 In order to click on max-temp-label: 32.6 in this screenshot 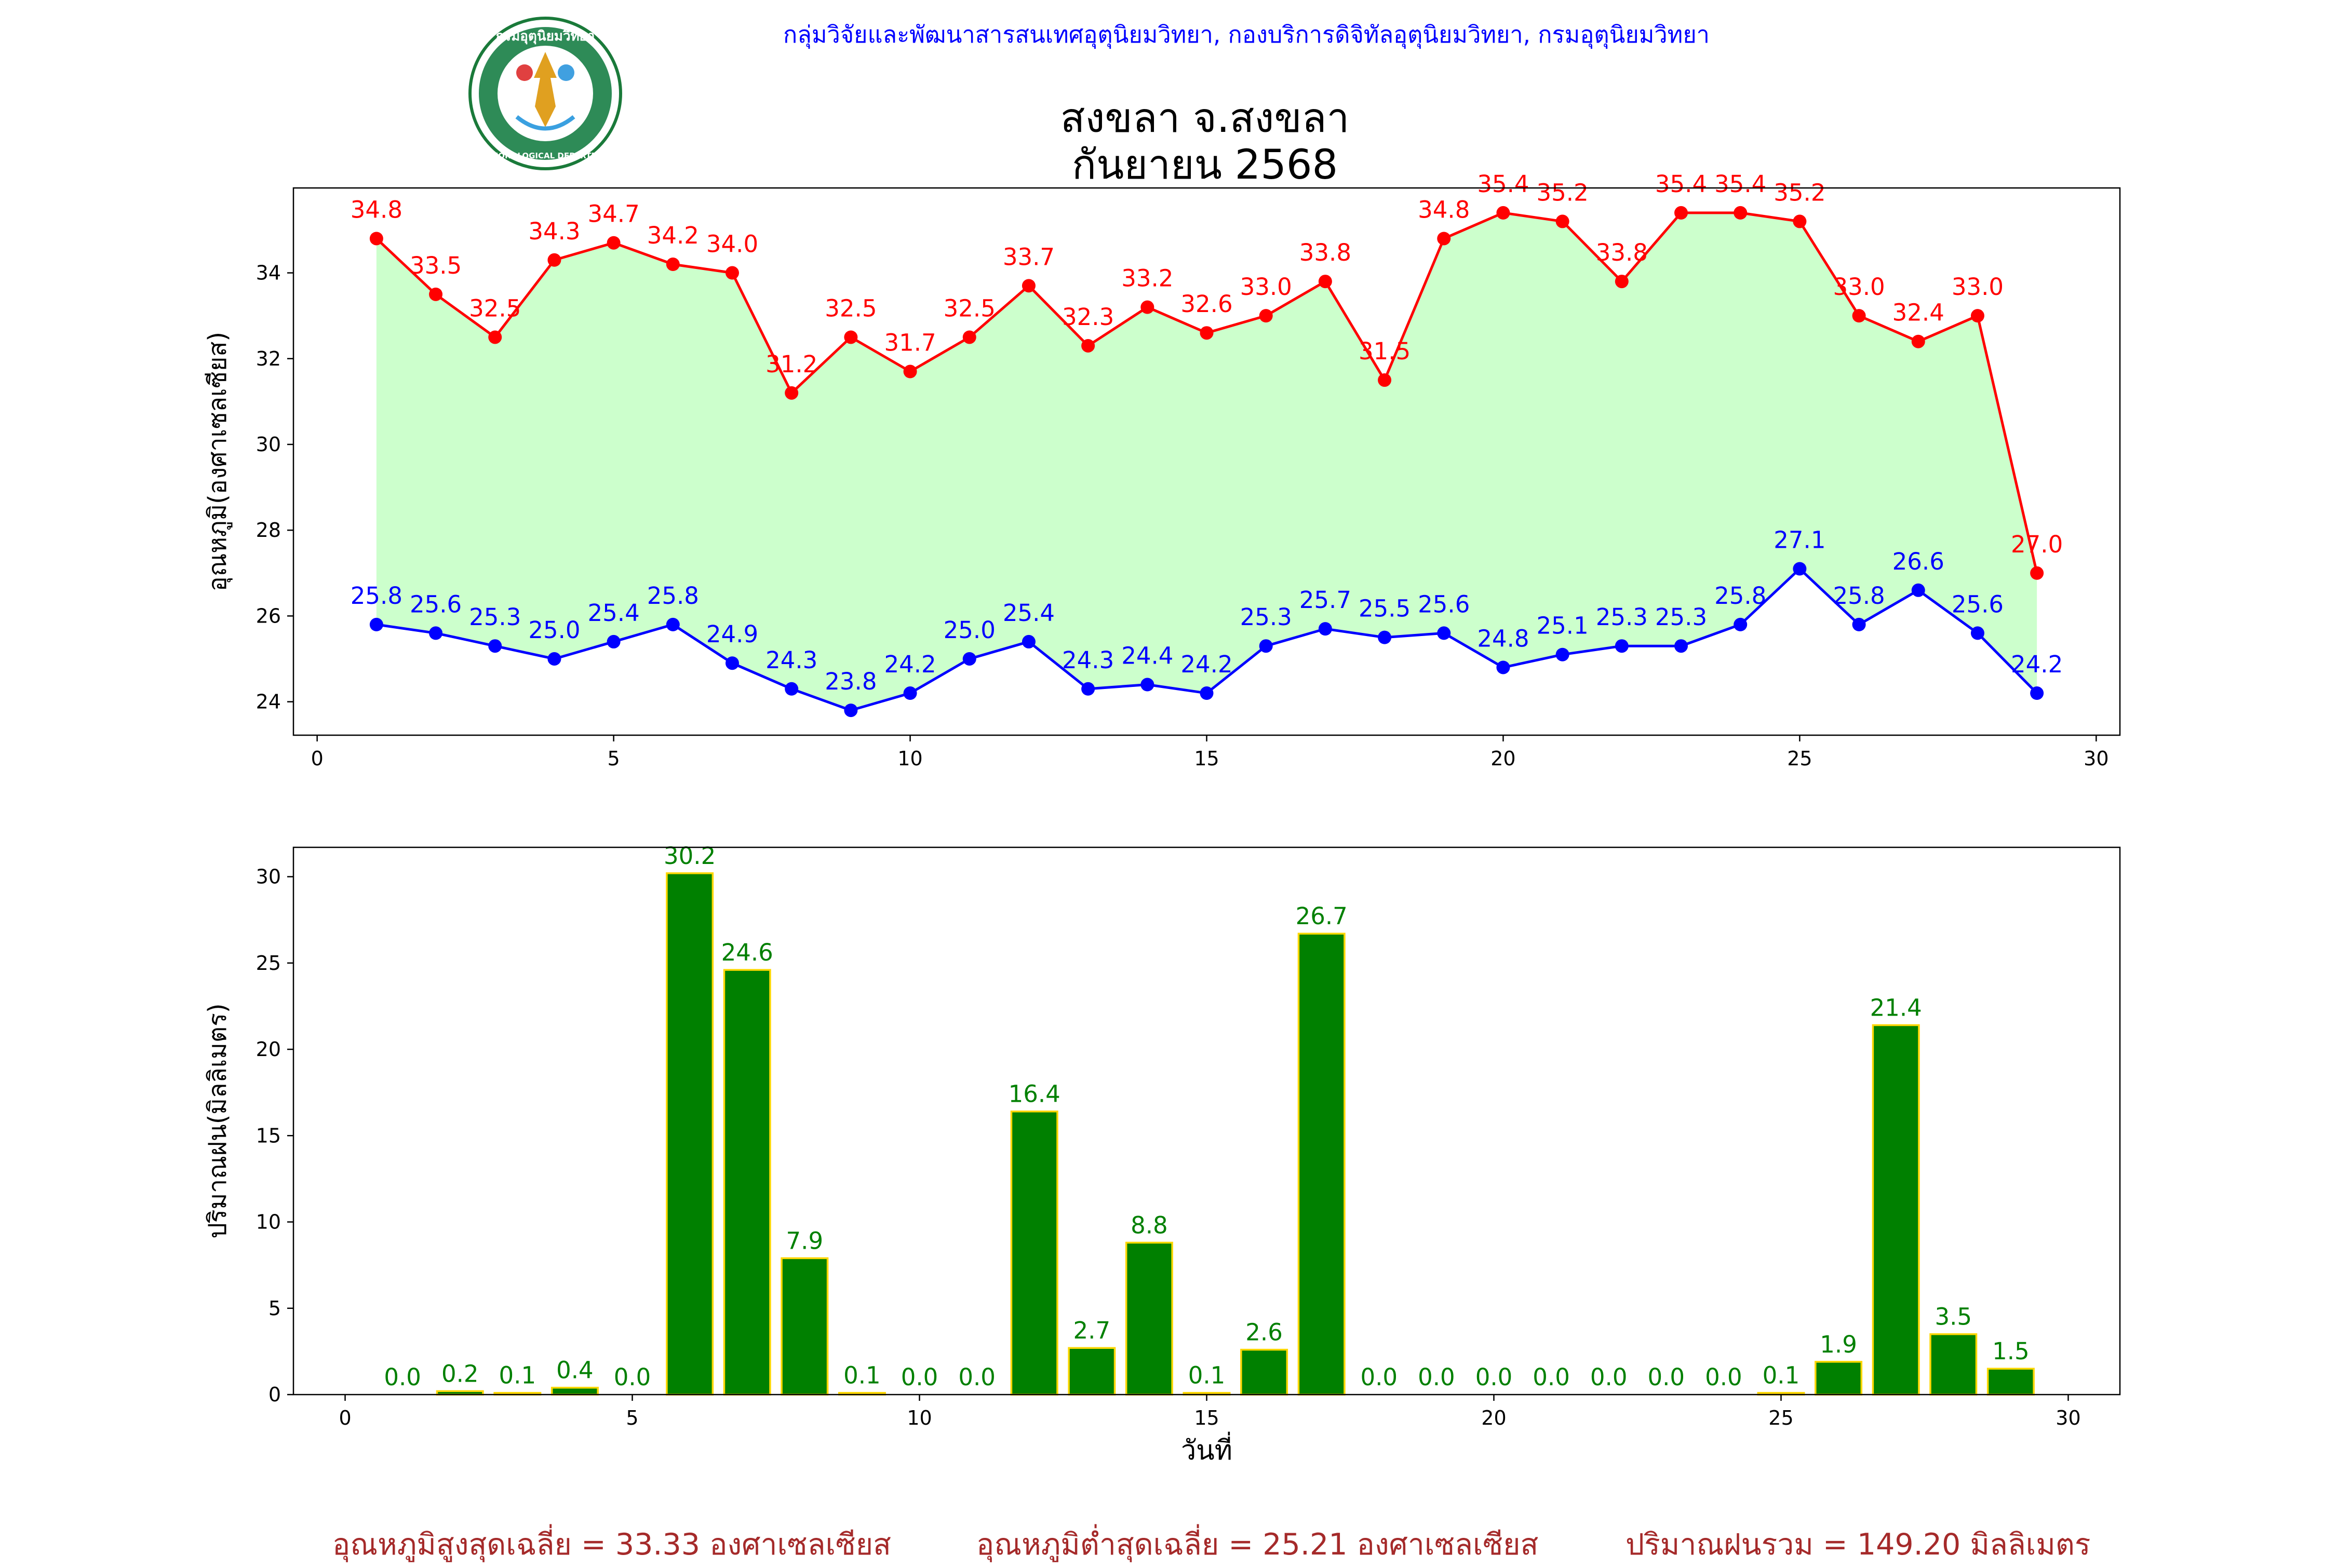, I will do `click(1206, 304)`.